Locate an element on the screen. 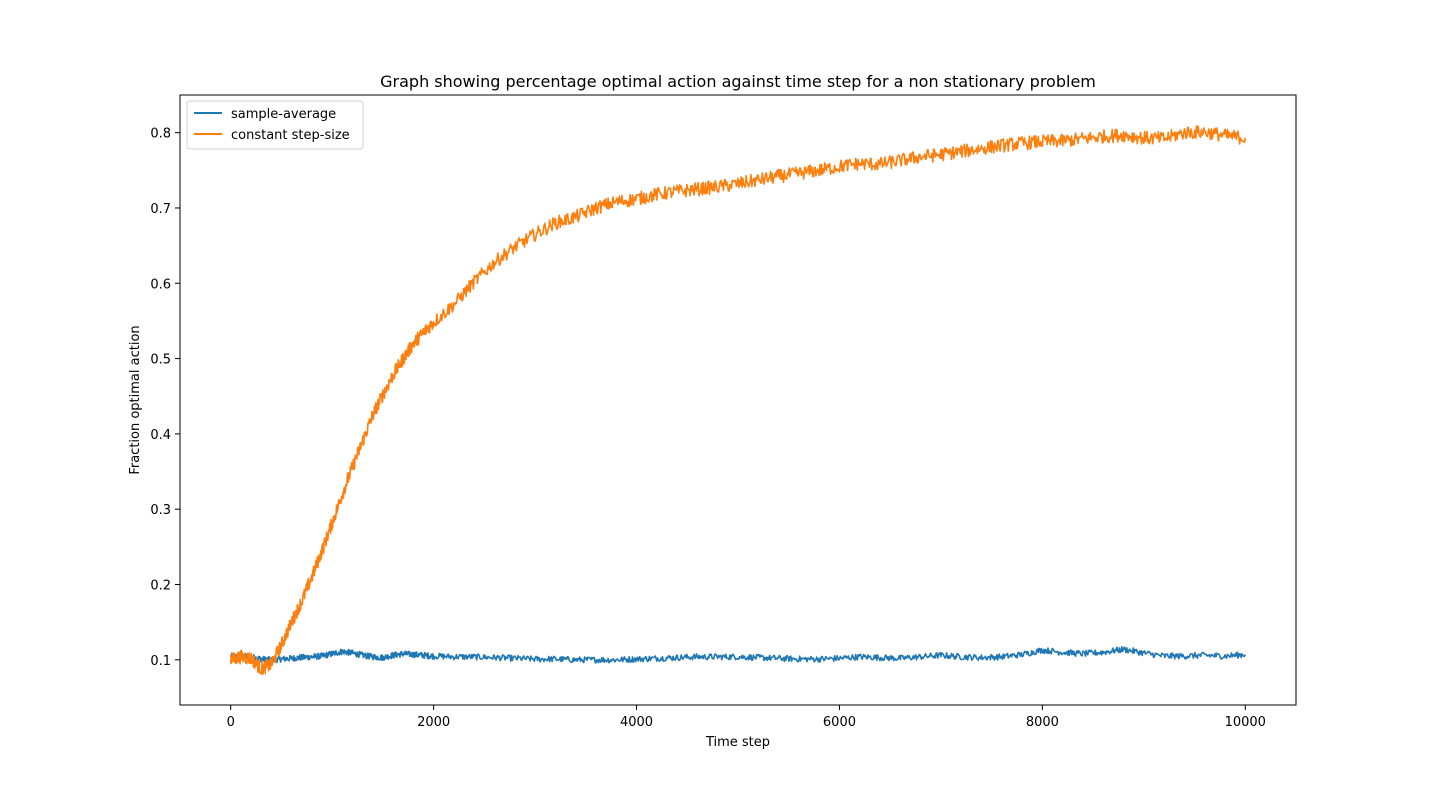 The image size is (1440, 796). x-tick-label: 2000 is located at coordinates (433, 722).